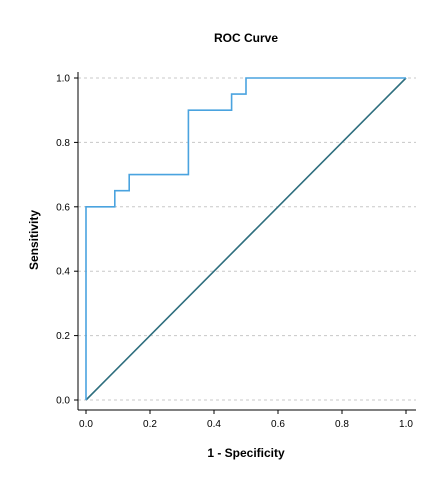  I want to click on x-tick-label-5: 1.0, so click(406, 424).